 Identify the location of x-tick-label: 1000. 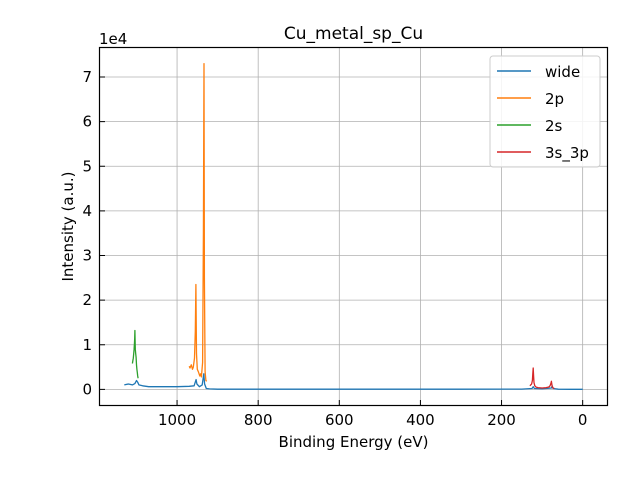
(177, 420).